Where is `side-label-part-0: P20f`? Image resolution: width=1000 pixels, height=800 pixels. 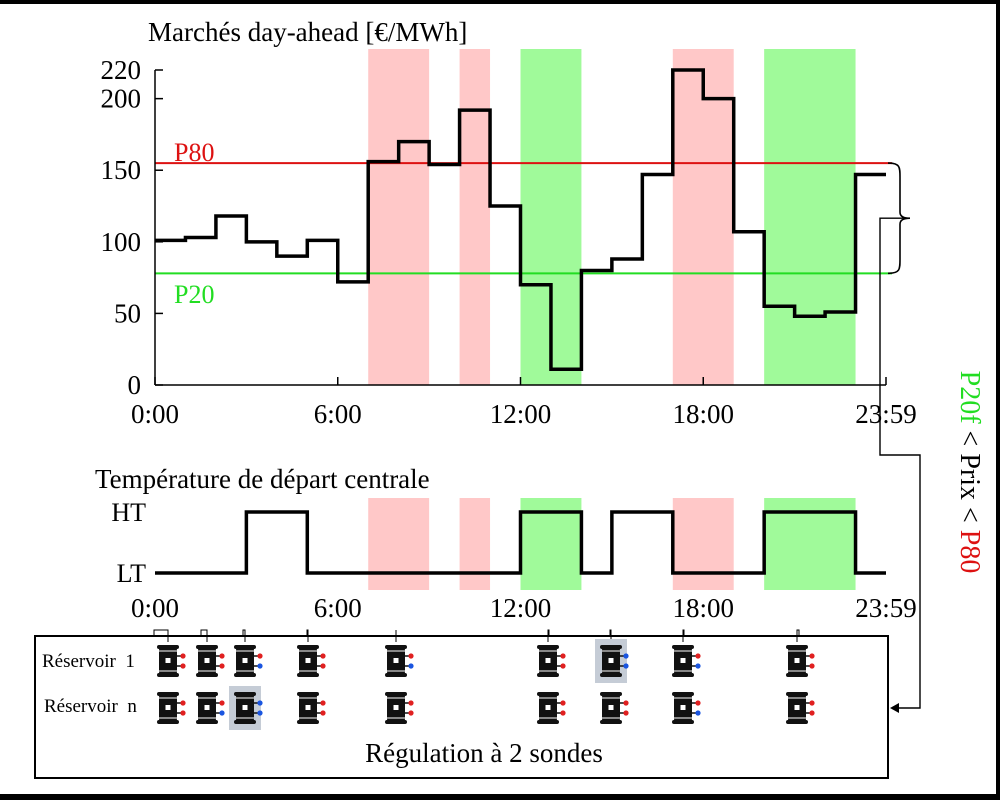
side-label-part-0: P20f is located at coordinates (969, 398).